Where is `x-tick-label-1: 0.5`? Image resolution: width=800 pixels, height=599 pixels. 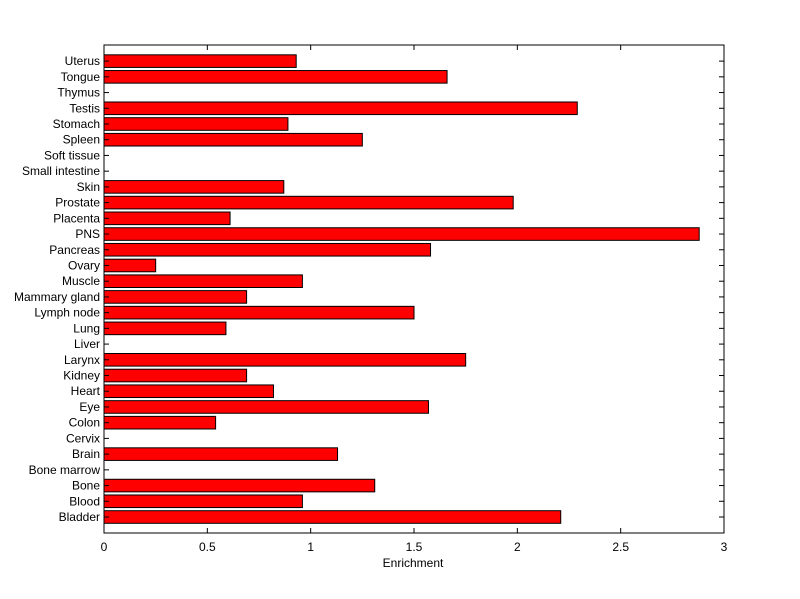 x-tick-label-1: 0.5 is located at coordinates (207, 547).